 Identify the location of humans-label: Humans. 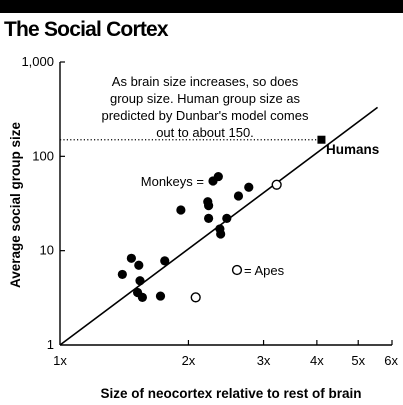
(352, 149).